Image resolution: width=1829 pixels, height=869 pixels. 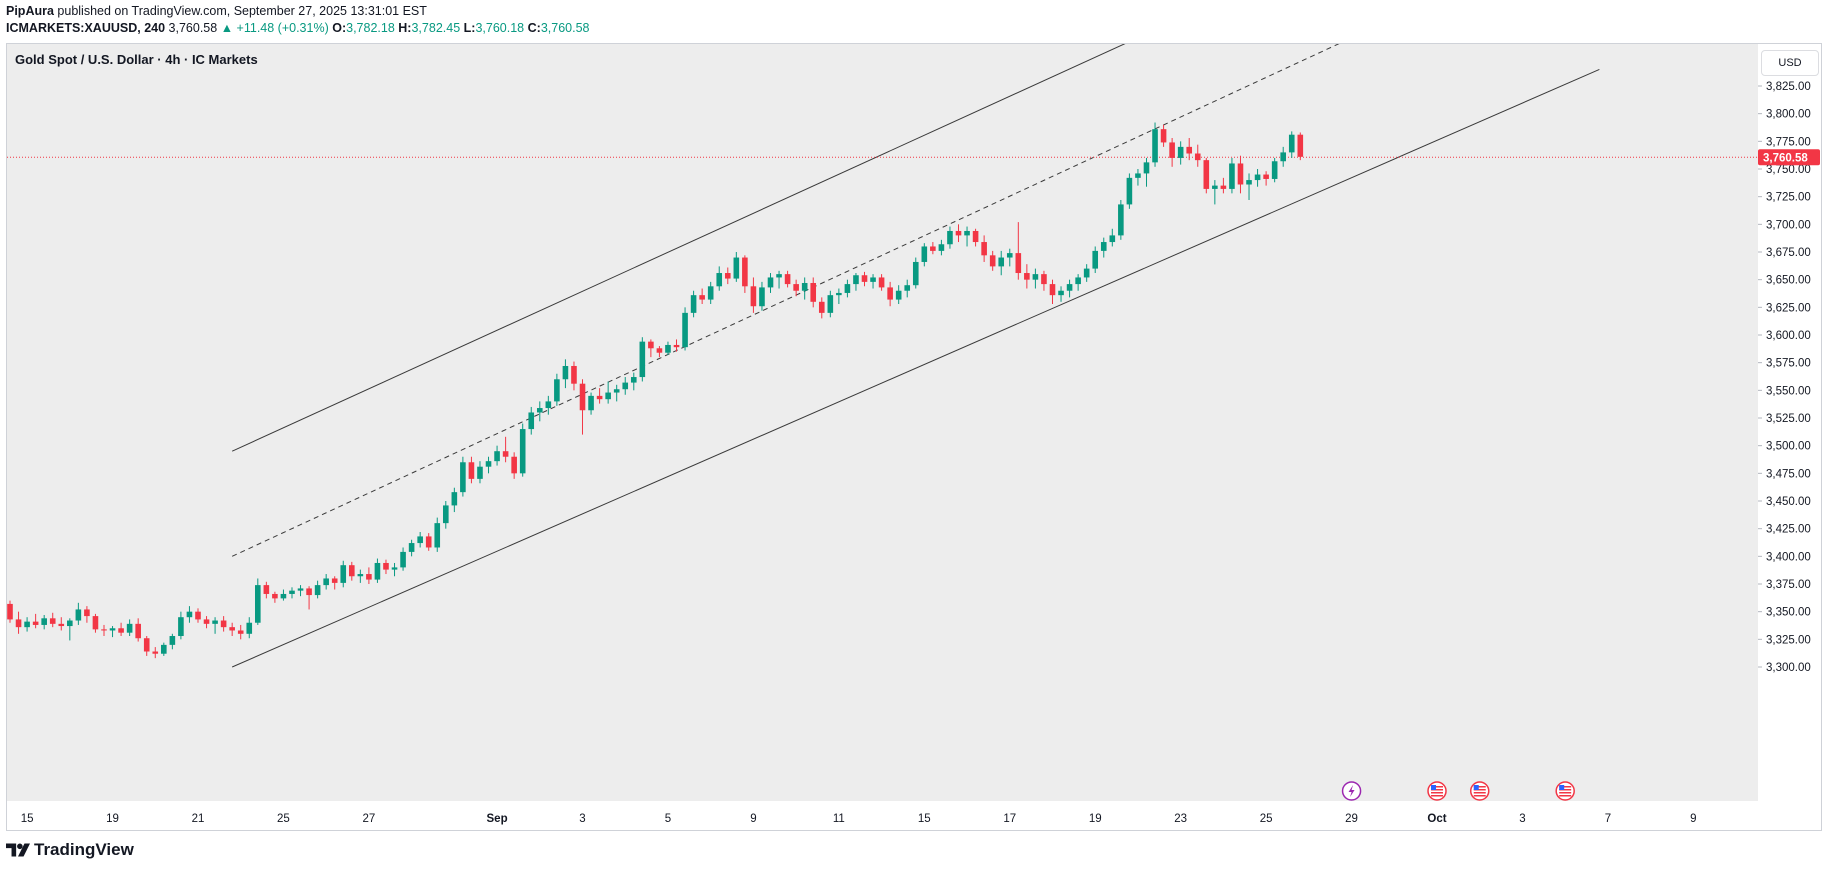 I want to click on last-price-badge, so click(x=1789, y=157).